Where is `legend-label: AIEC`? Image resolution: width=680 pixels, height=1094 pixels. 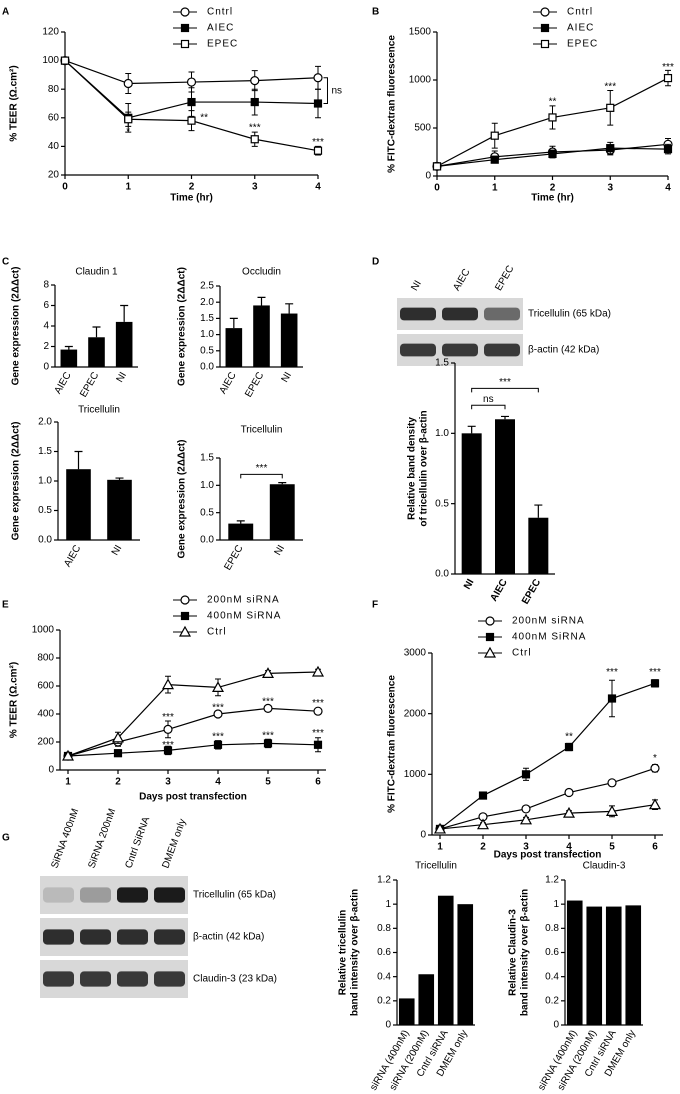 legend-label: AIEC is located at coordinates (580, 28).